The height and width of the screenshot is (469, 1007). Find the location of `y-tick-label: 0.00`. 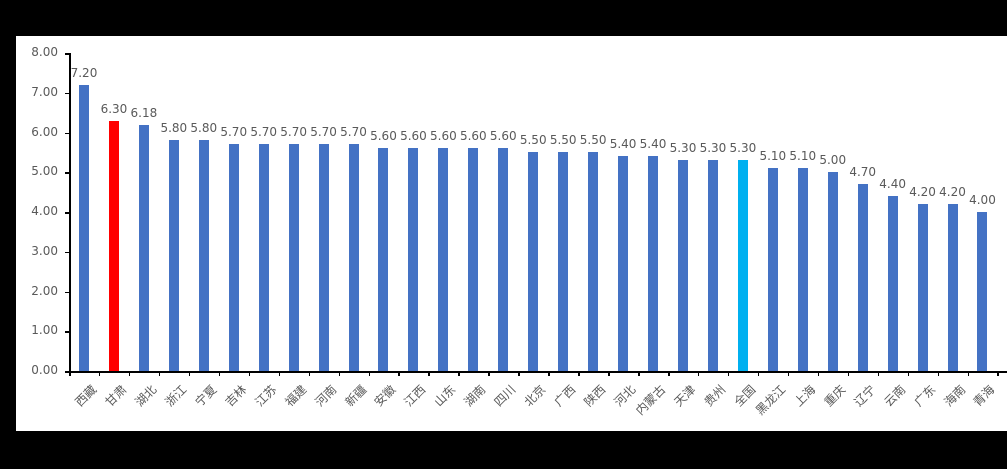

y-tick-label: 0.00 is located at coordinates (44, 370).